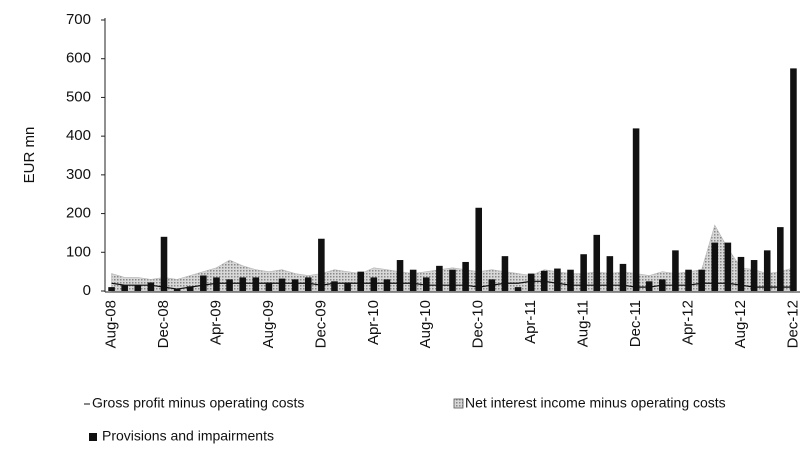  What do you see at coordinates (373, 322) in the screenshot?
I see `x-tick-label: Apr-10` at bounding box center [373, 322].